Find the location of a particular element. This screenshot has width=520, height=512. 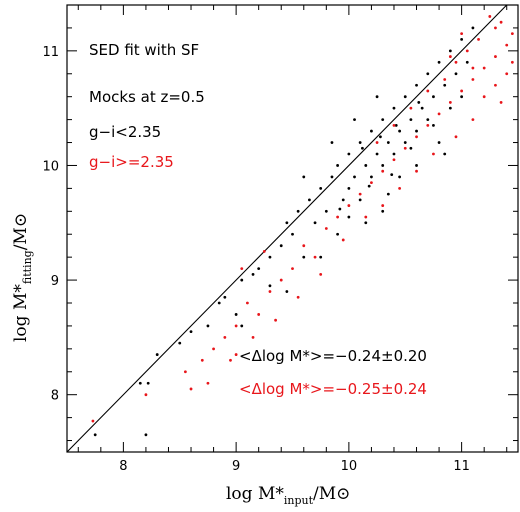

y-axis-title-tail: /M⊙ is located at coordinates (21, 231).